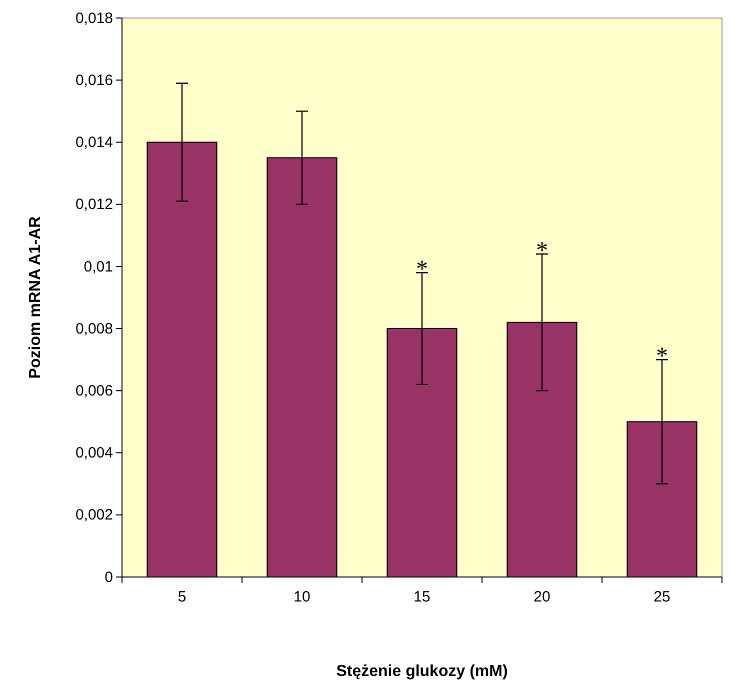  Describe the element at coordinates (302, 597) in the screenshot. I see `x-tick-label: 10` at that location.